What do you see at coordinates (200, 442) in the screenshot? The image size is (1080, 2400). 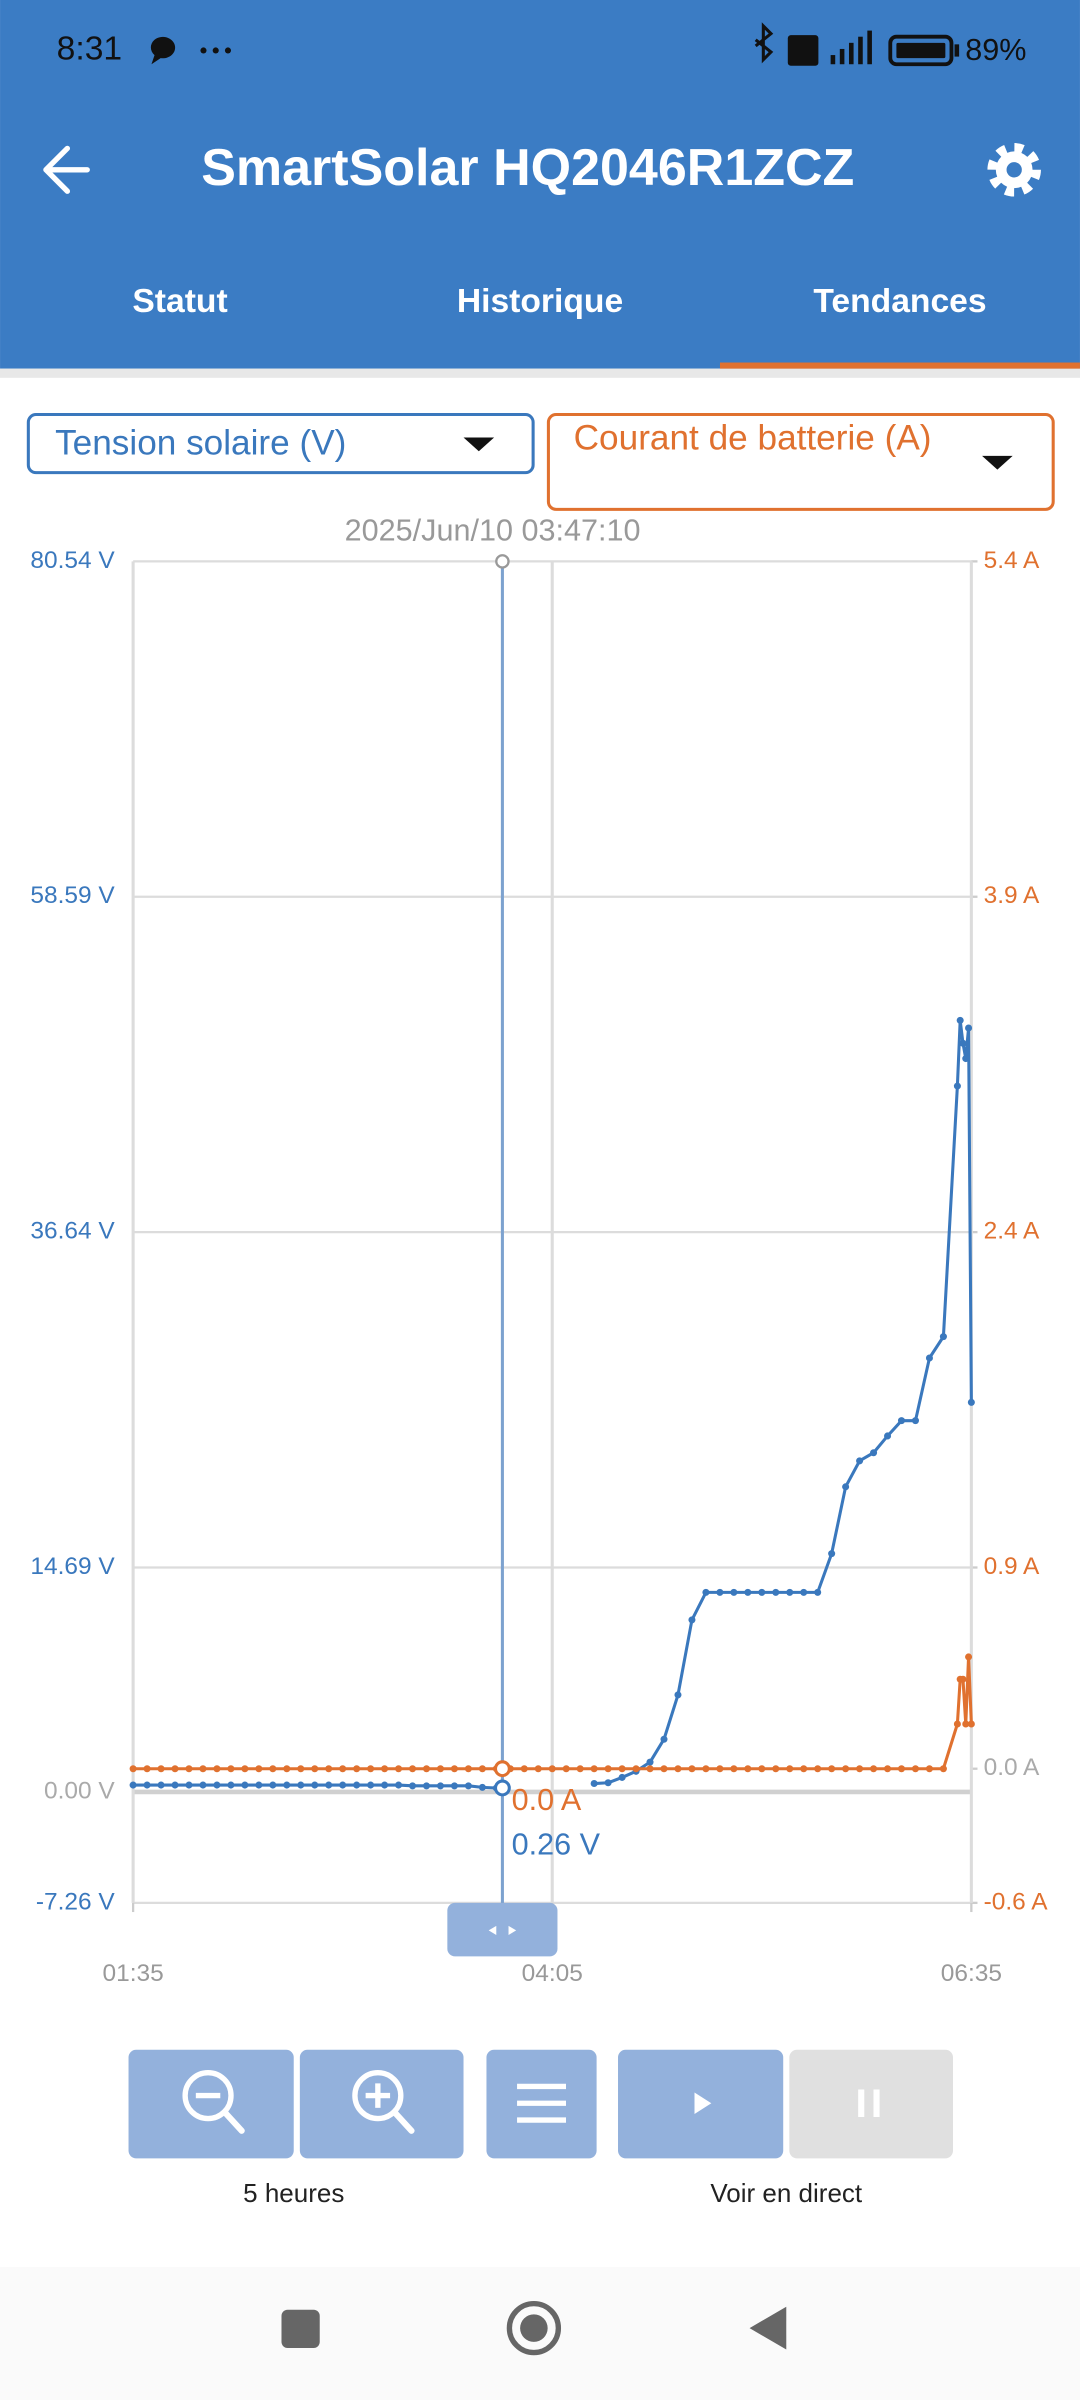 I see `series-selector-left-text: Tension solaire (V)` at bounding box center [200, 442].